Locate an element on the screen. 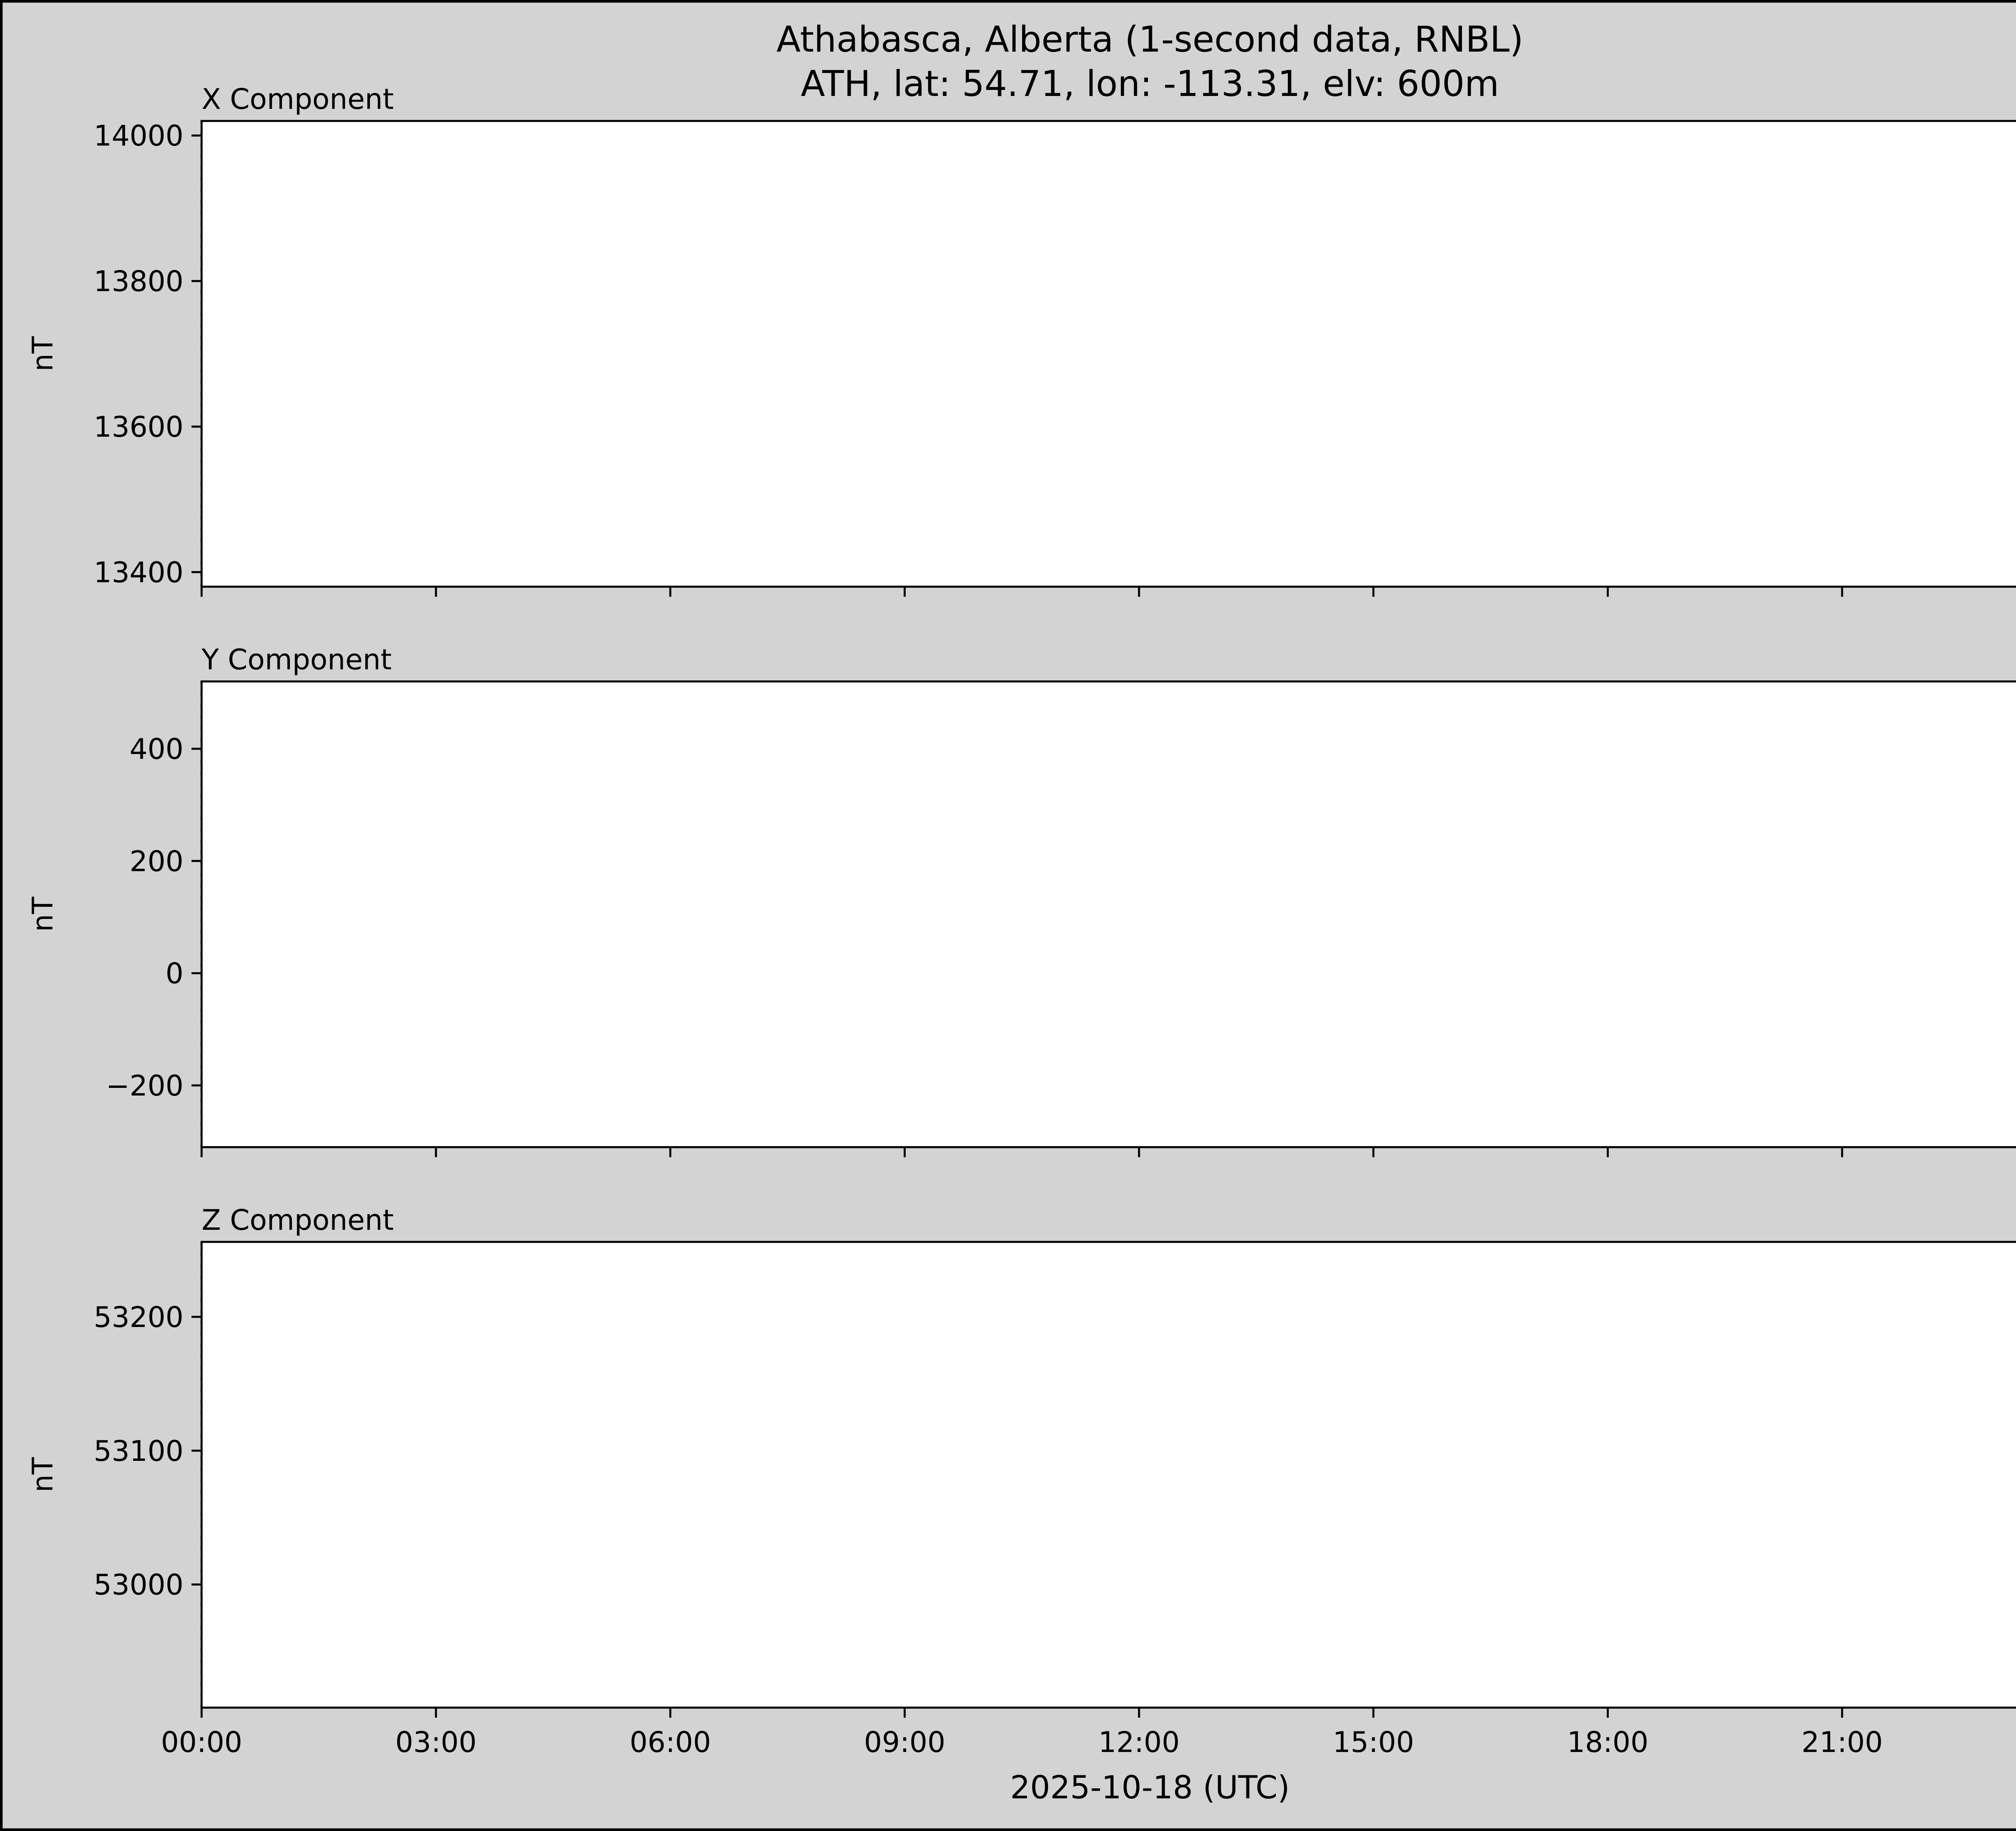 The width and height of the screenshot is (2016, 1831). panel-2-title: Z Component is located at coordinates (298, 1220).